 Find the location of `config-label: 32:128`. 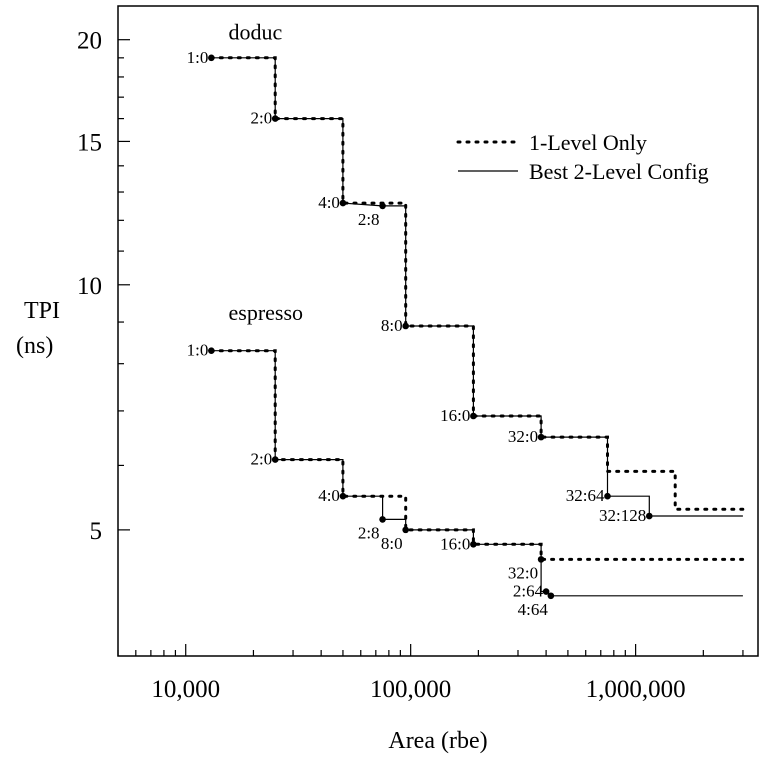

config-label: 32:128 is located at coordinates (622, 515).